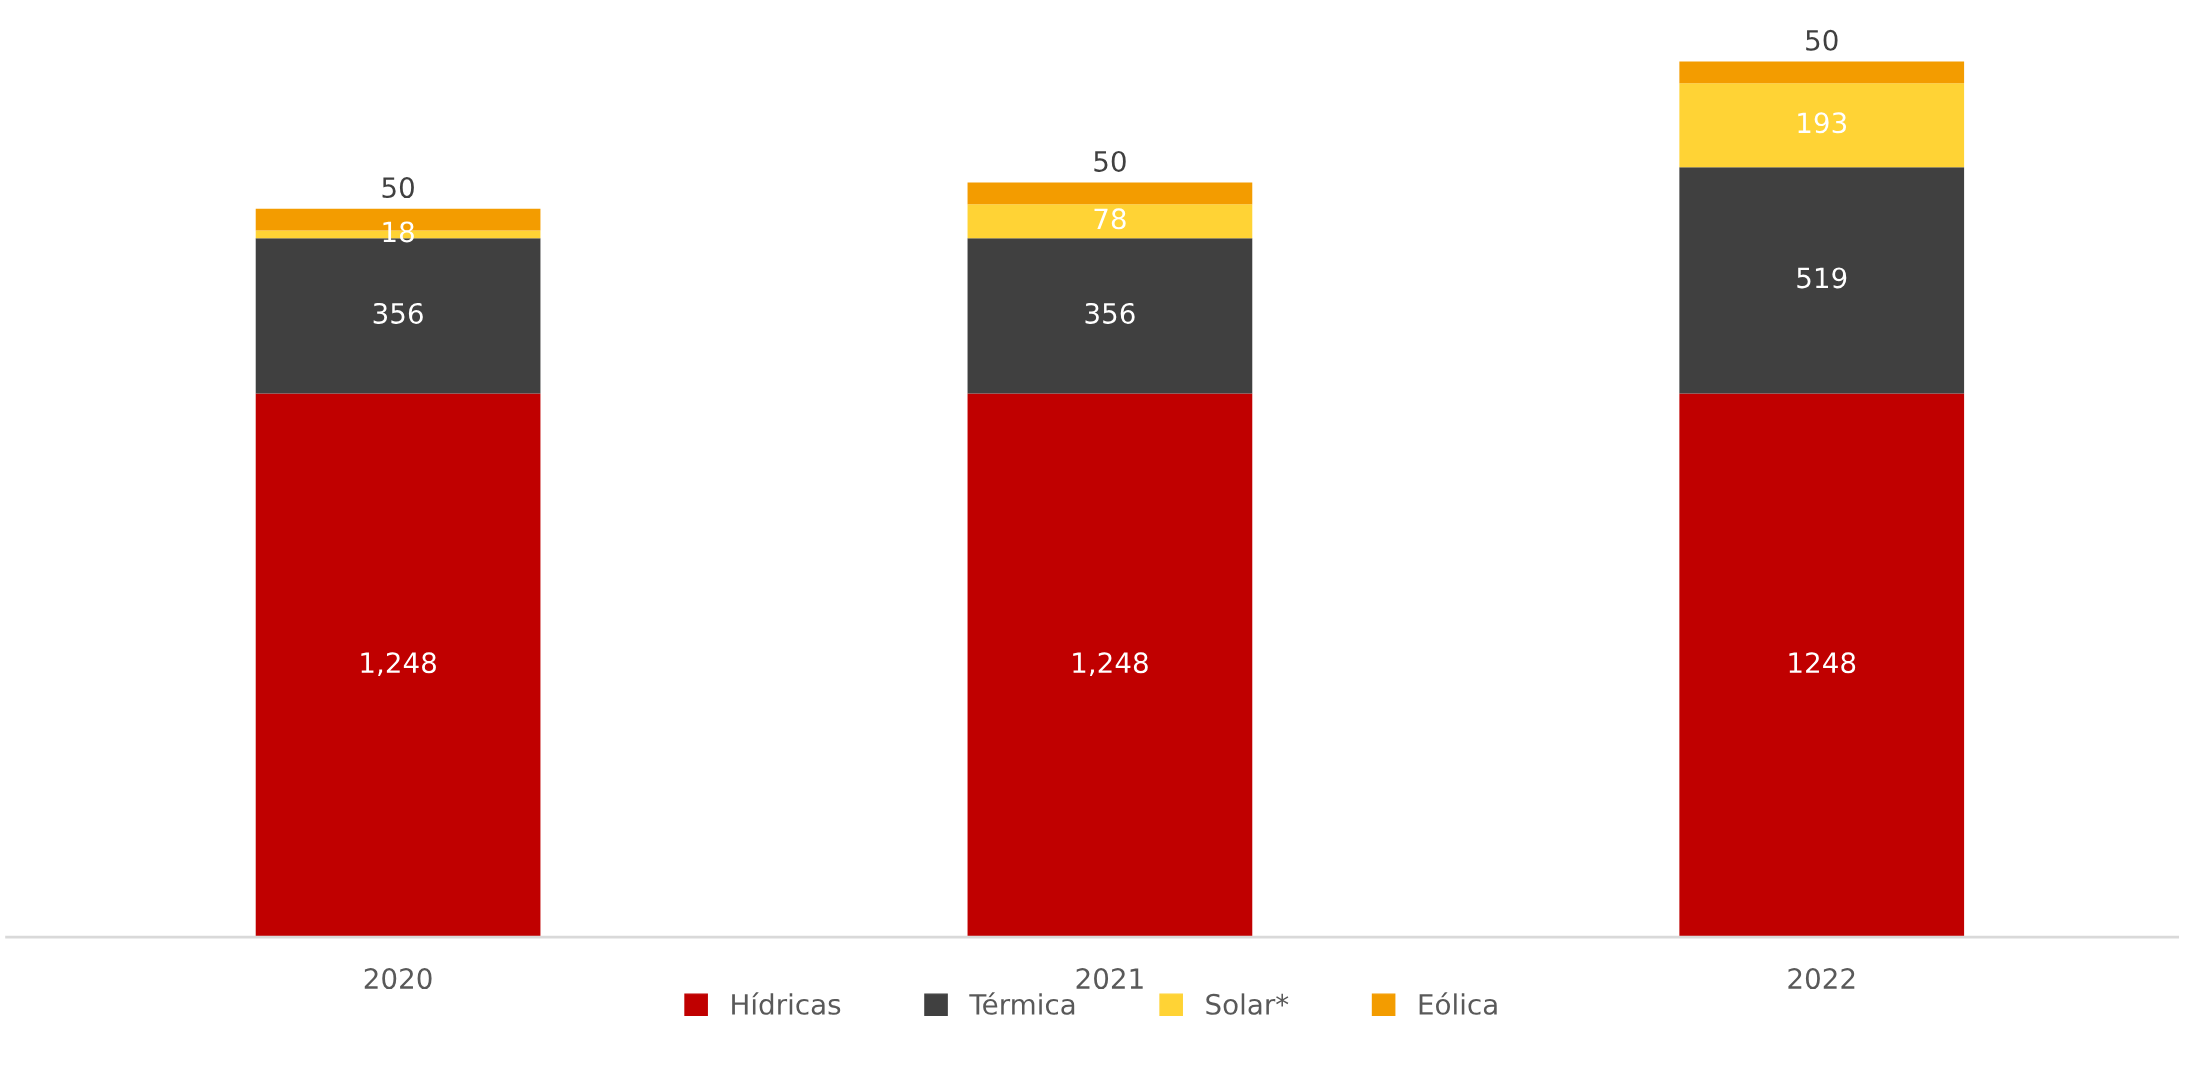 The height and width of the screenshot is (1066, 2193). I want to click on x-tick-label: 2020, so click(398, 979).